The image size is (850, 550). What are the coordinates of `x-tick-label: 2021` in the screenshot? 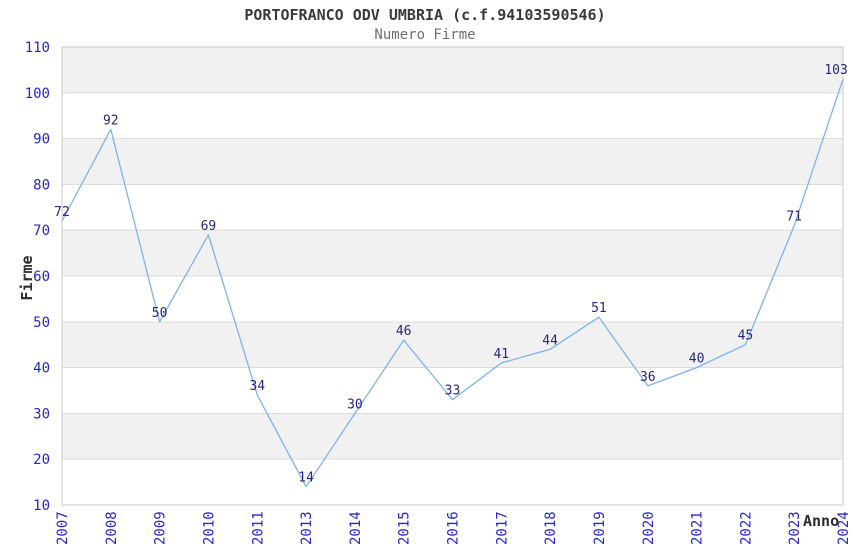 It's located at (698, 528).